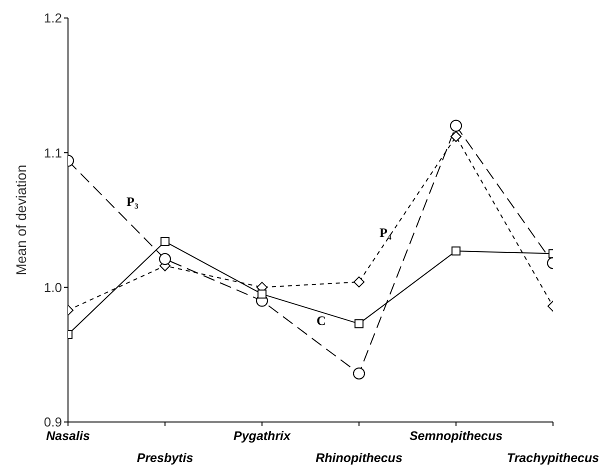  What do you see at coordinates (53, 152) in the screenshot?
I see `y-tick-label: 1.1` at bounding box center [53, 152].